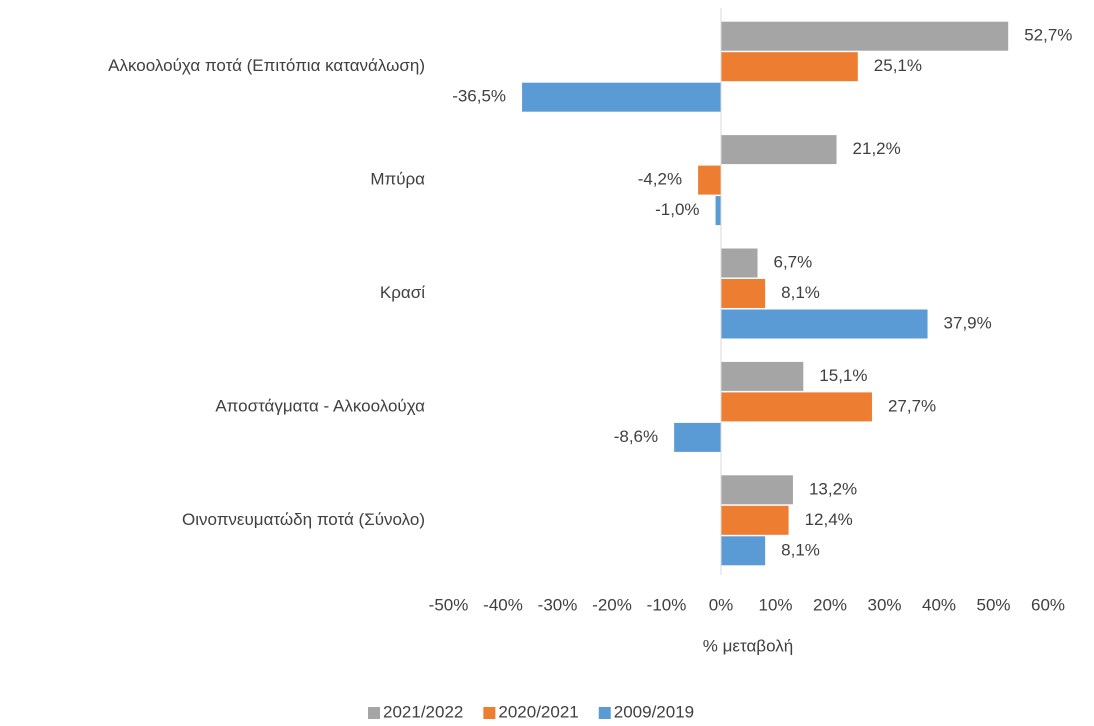 This screenshot has height=726, width=1094. Describe the element at coordinates (748, 645) in the screenshot. I see `x-axis-label: % μεταβολή` at that location.